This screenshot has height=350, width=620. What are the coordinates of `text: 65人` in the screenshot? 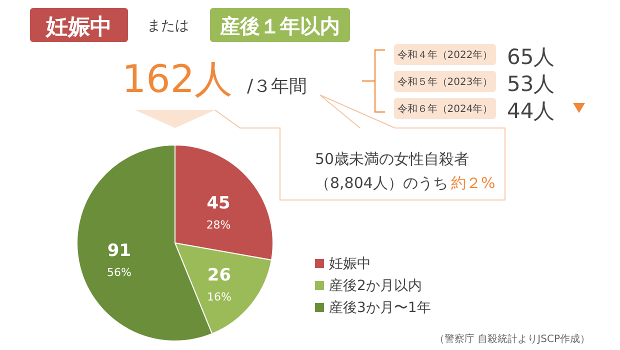 It's located at (531, 57).